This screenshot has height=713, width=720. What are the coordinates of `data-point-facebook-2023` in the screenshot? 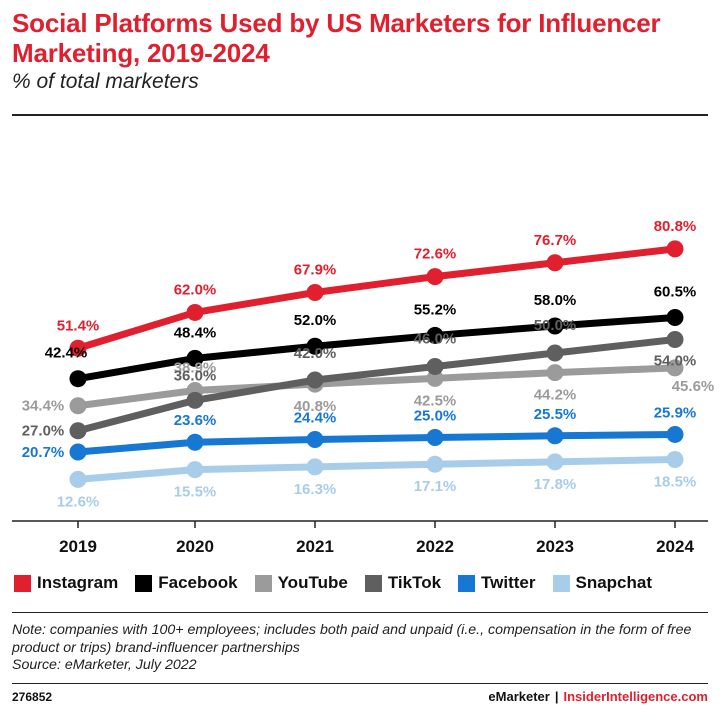 It's located at (555, 326).